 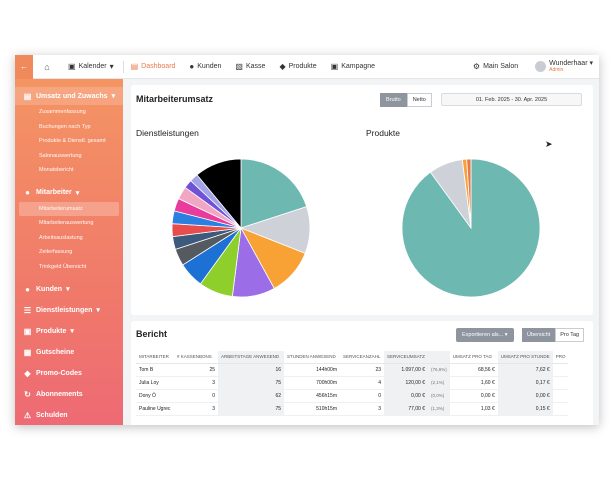 What do you see at coordinates (175, 99) in the screenshot?
I see `page-title: Mitarbeiterumsatz` at bounding box center [175, 99].